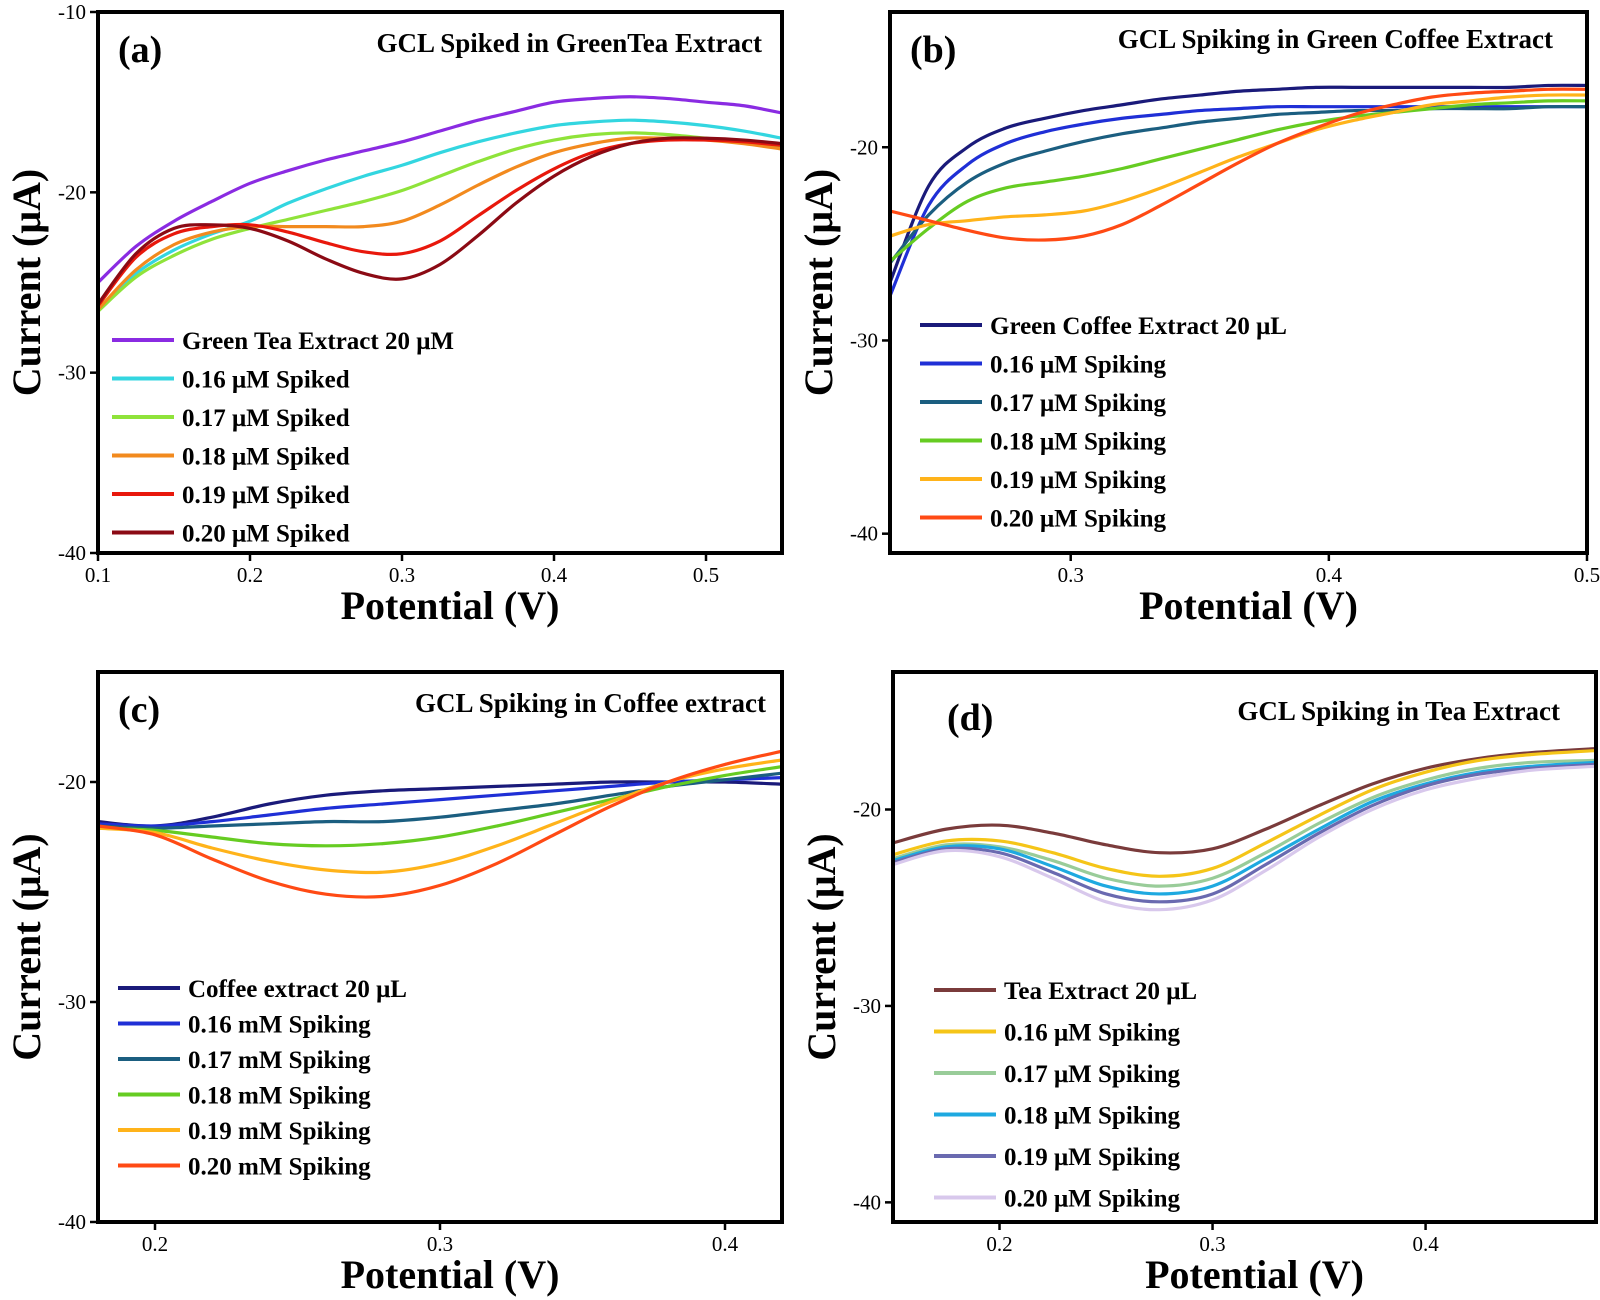  Describe the element at coordinates (1092, 1116) in the screenshot. I see `legend-label-d-4: 0.18 μM Spiking` at that location.